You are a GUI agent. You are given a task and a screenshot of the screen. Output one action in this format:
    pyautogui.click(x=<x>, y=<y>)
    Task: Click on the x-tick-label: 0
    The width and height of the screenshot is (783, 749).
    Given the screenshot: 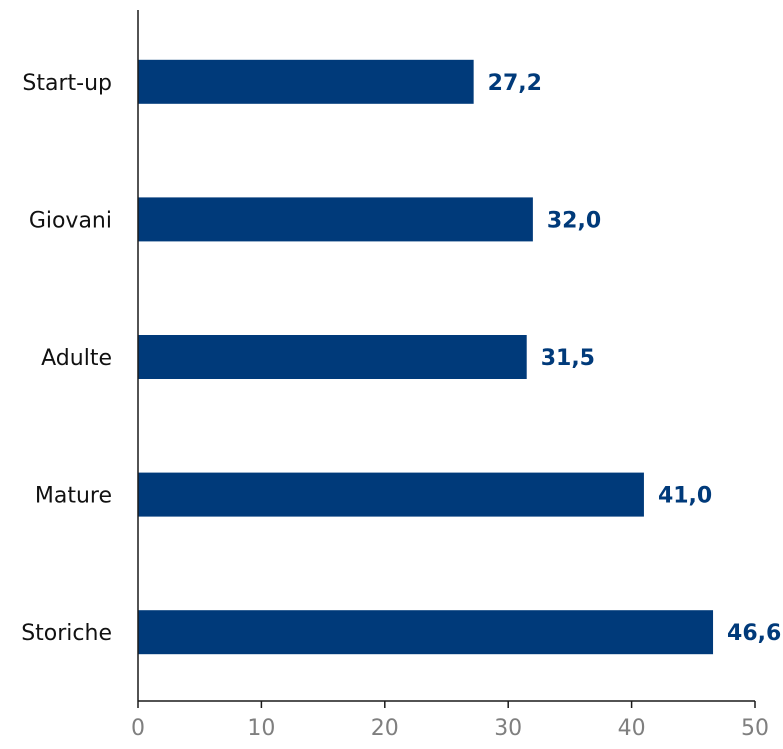 What is the action you would take?
    pyautogui.click(x=138, y=728)
    